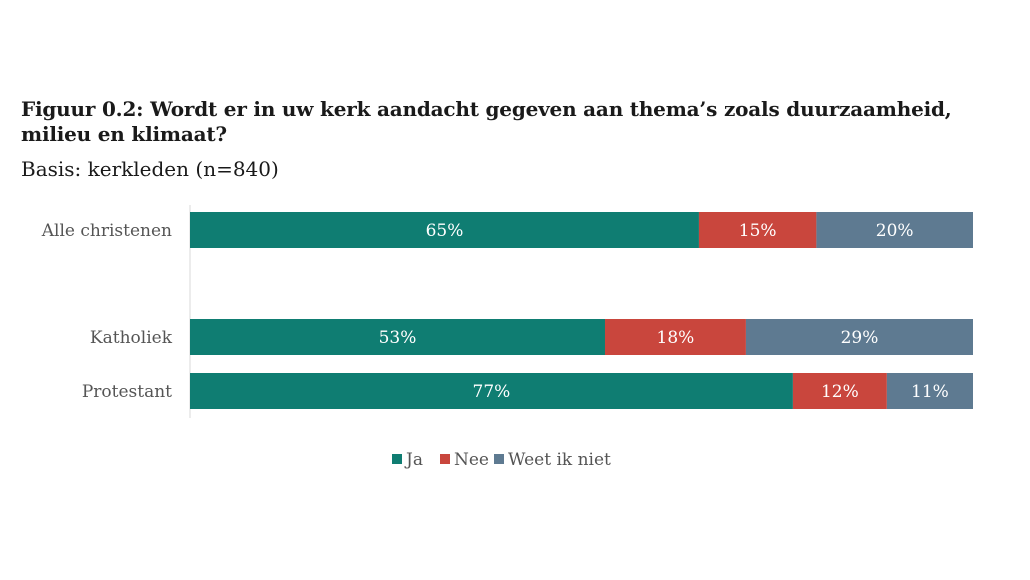 This screenshot has height=580, width=1030. I want to click on data-label: 11%, so click(930, 392).